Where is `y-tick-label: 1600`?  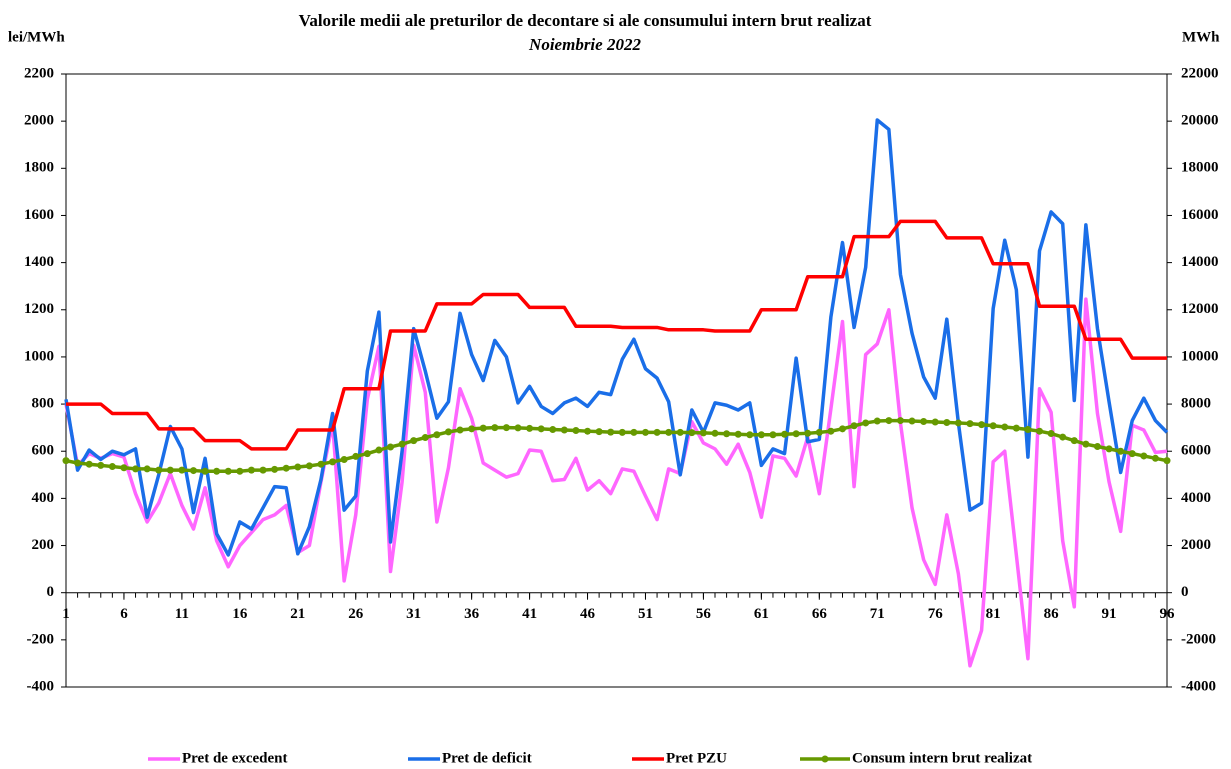 y-tick-label: 1600 is located at coordinates (39, 215).